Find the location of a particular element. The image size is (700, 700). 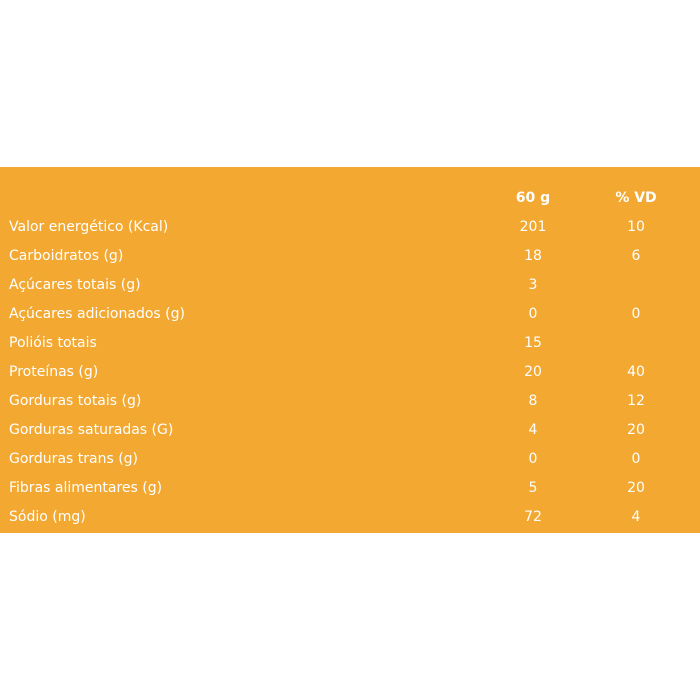

table-row: Gorduras totais (g) 8 12 is located at coordinates (350, 401).